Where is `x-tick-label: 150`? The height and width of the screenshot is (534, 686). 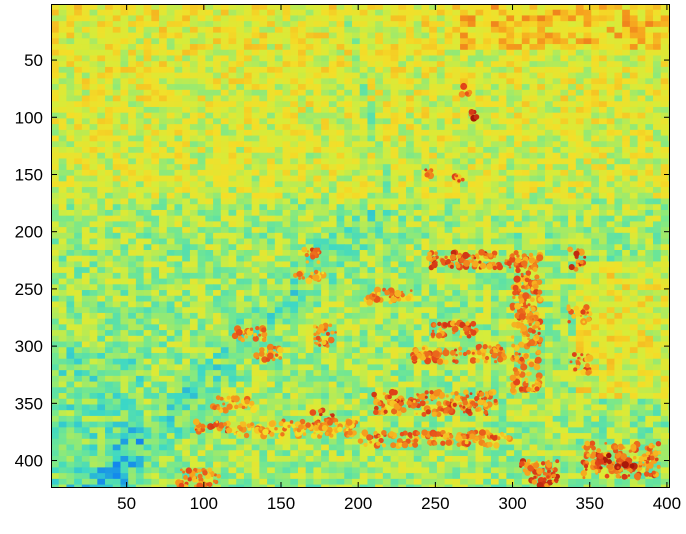
x-tick-label: 150 is located at coordinates (281, 503).